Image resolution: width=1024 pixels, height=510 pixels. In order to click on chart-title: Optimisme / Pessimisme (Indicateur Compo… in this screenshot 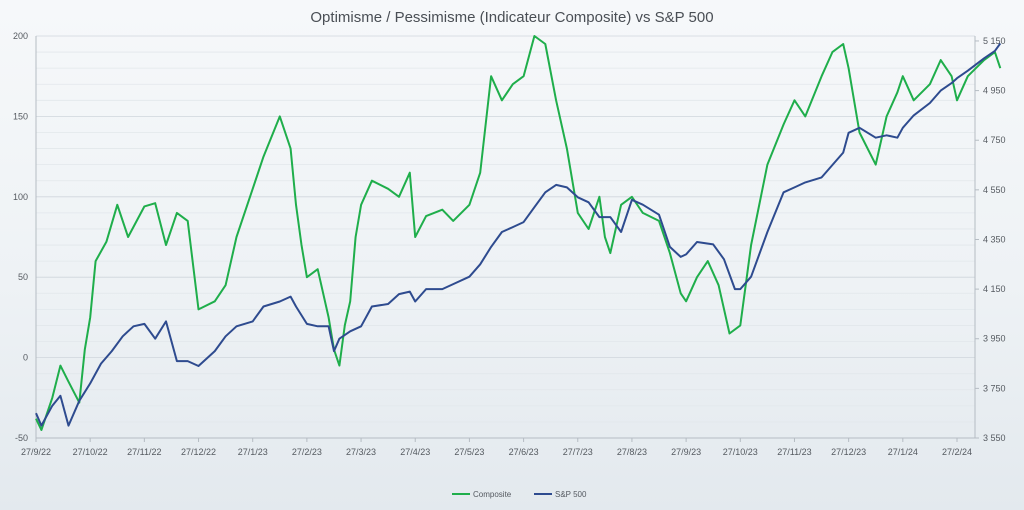, I will do `click(511, 17)`.